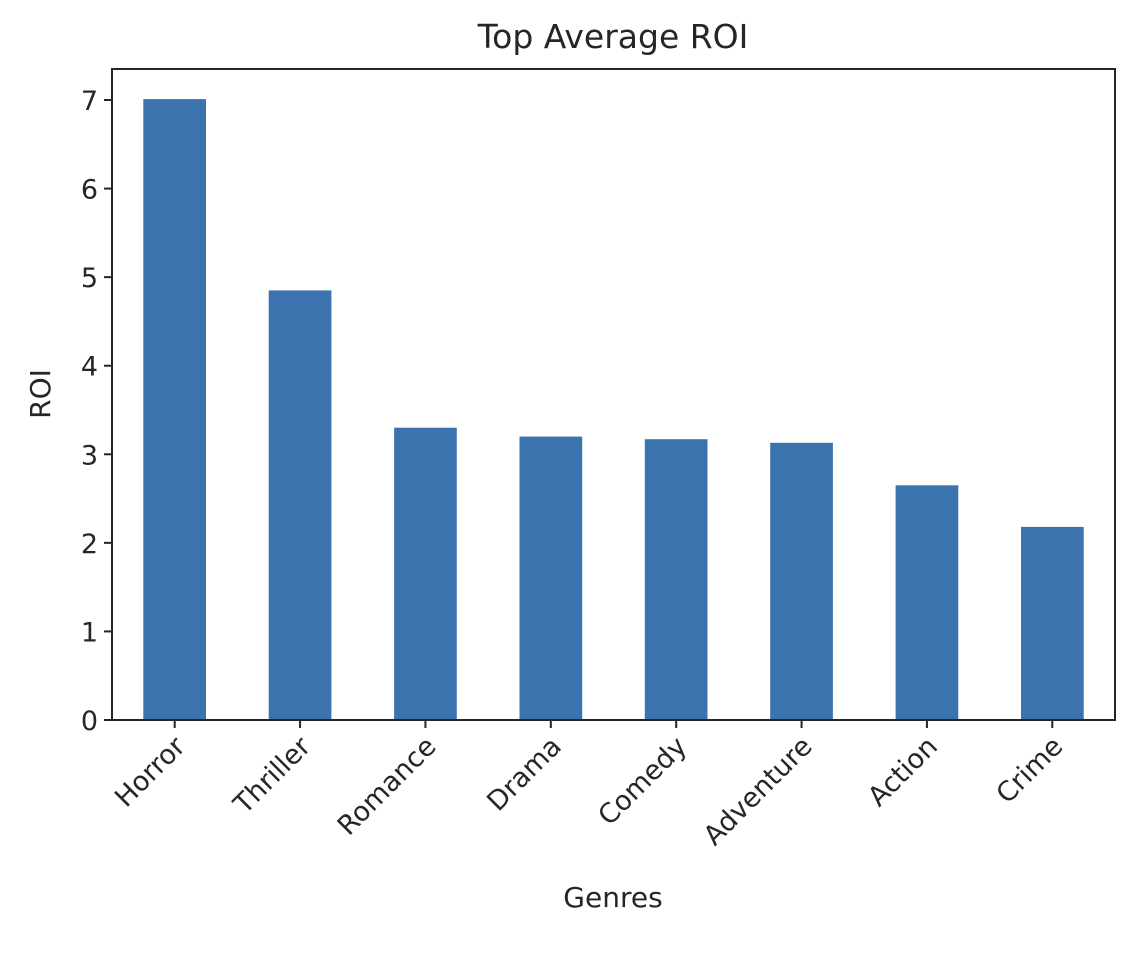  I want to click on bar-thriller, so click(300, 505).